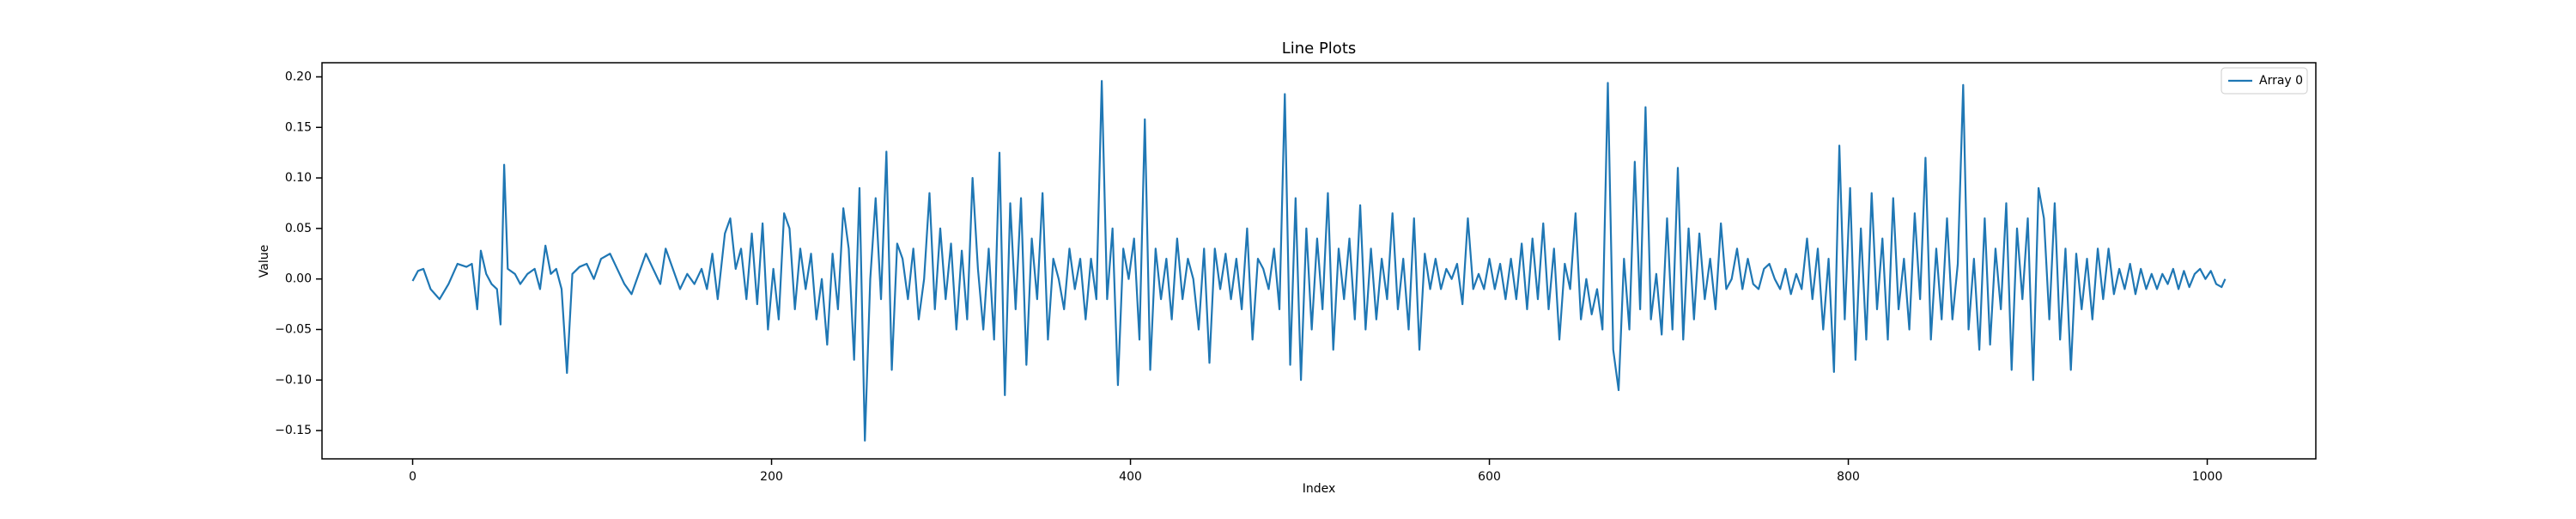 This screenshot has height=519, width=2576. I want to click on y-tick-label: 0.05, so click(298, 228).